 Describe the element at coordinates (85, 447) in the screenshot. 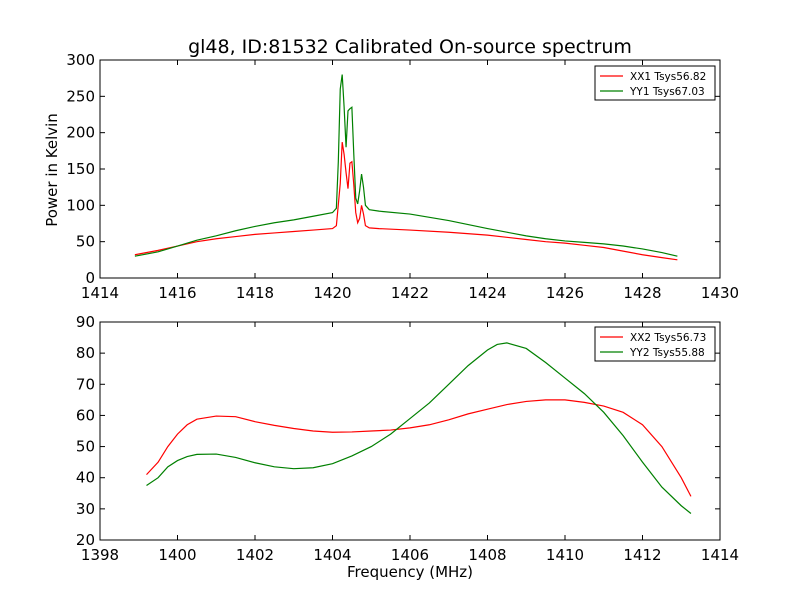

I see `chart-2-ytick-label: 50` at that location.